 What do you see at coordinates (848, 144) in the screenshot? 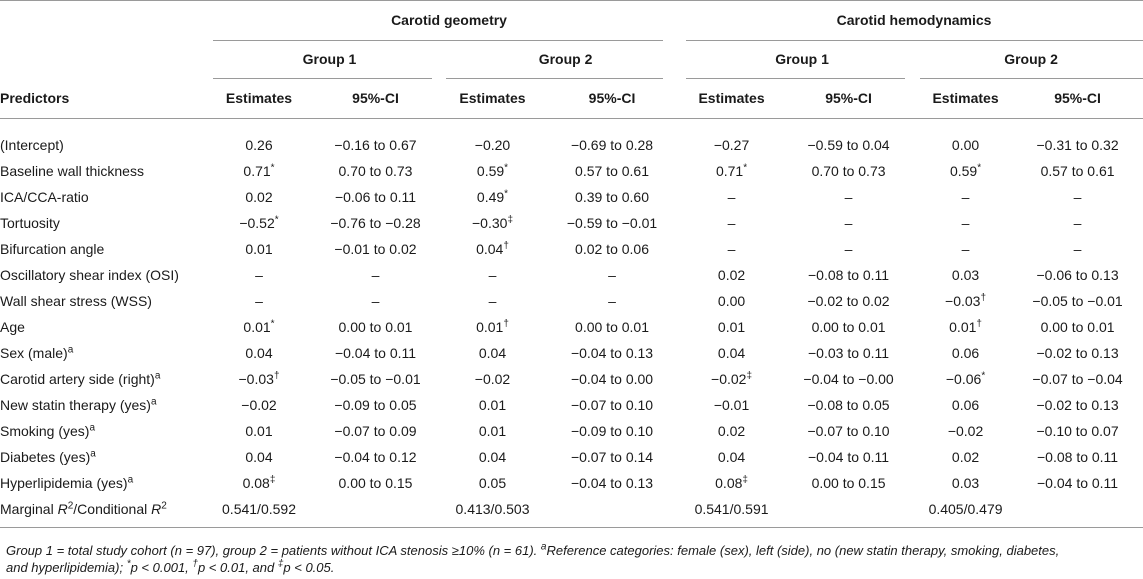
I see `ci-cell: −0.59 to 0.04` at bounding box center [848, 144].